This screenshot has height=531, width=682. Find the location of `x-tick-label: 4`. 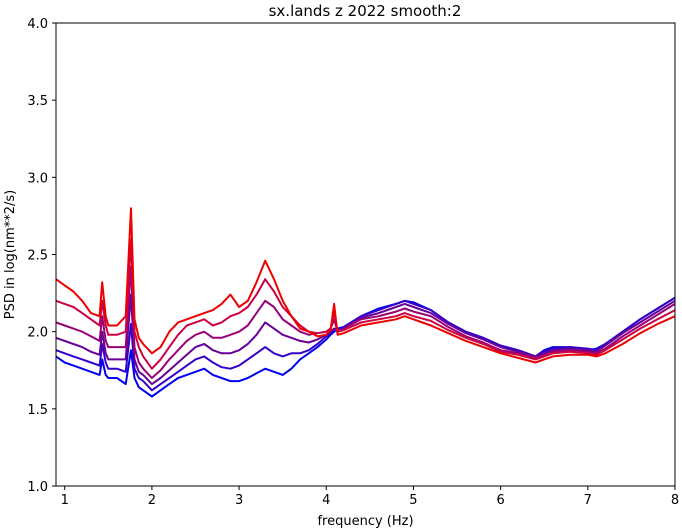

x-tick-label: 4 is located at coordinates (326, 500).